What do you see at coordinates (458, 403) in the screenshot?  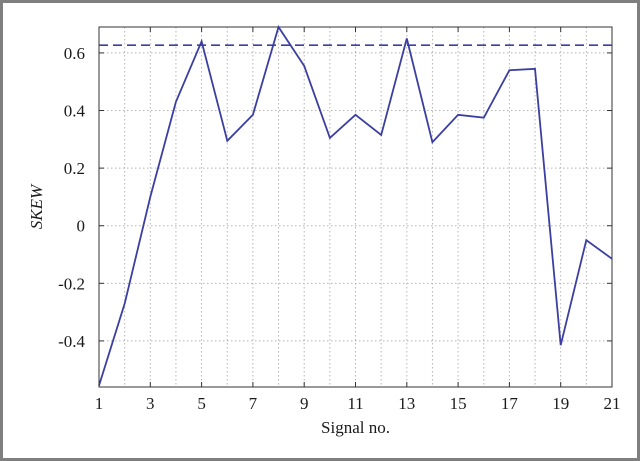 I see `x-tick-label: 15` at bounding box center [458, 403].